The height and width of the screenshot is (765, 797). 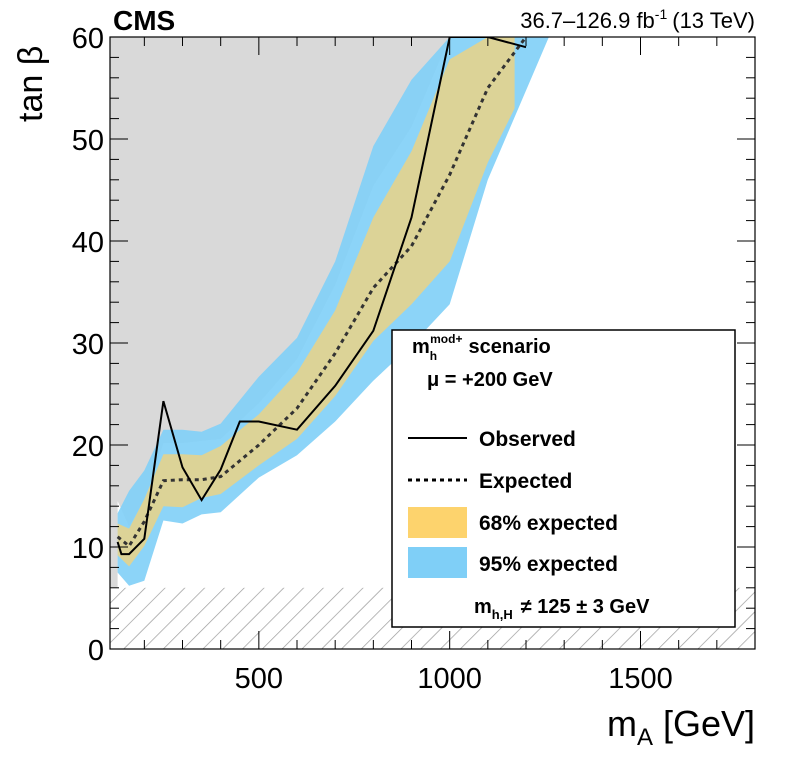 What do you see at coordinates (490, 380) in the screenshot?
I see `legend-mu: μ = +200 GeV` at bounding box center [490, 380].